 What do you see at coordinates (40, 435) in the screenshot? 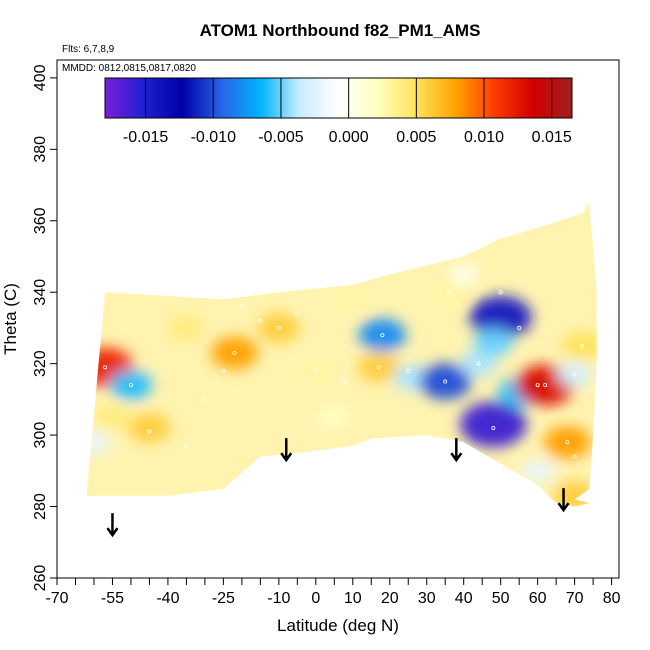
I see `y-tick-label: 300` at bounding box center [40, 435].